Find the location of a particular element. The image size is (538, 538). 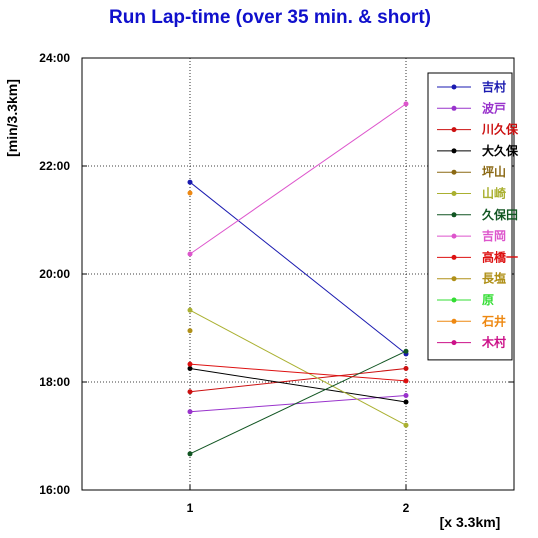

legend-label: 木村 is located at coordinates (493, 342).